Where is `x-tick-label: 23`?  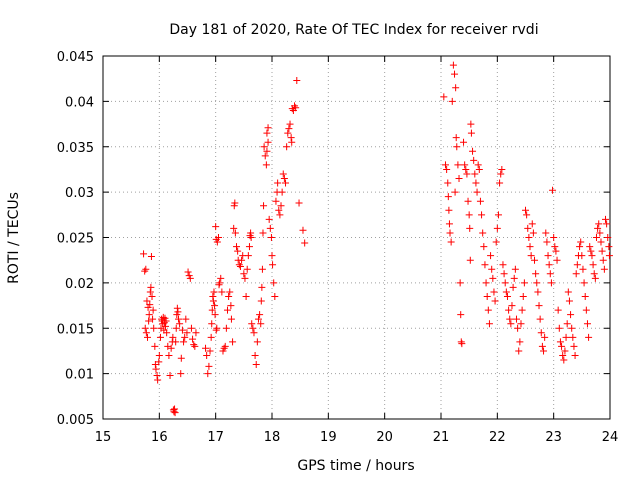
x-tick-label: 23 is located at coordinates (553, 437).